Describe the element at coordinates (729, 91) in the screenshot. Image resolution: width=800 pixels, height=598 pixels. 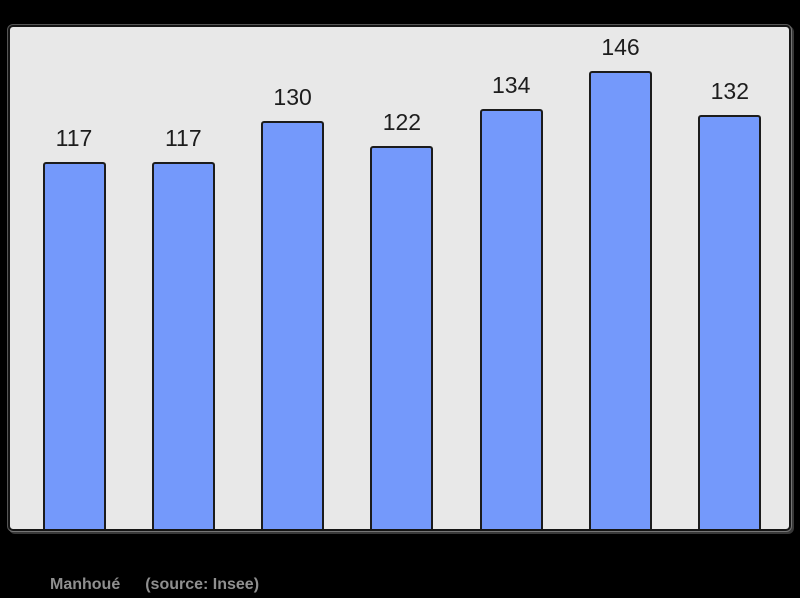
I see `bar-value-label: 132` at that location.